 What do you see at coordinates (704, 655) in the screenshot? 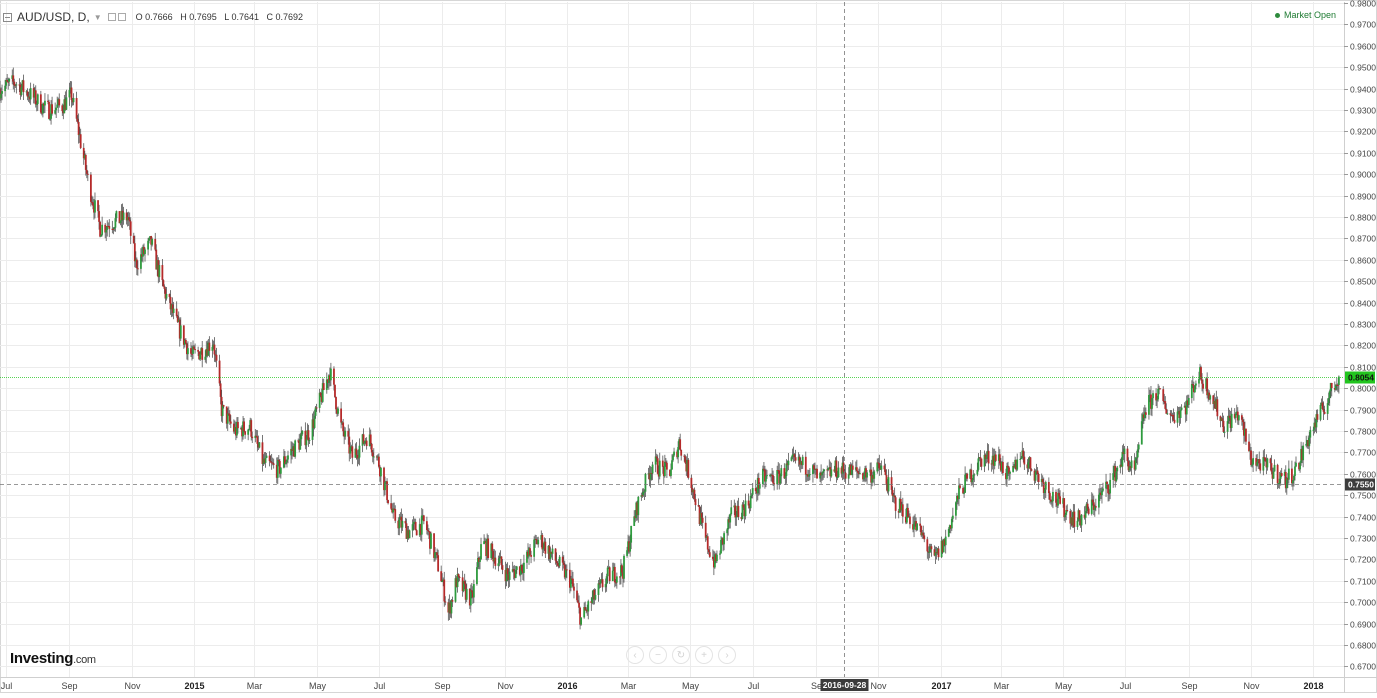
I see `zoom-in-button: +` at bounding box center [704, 655].